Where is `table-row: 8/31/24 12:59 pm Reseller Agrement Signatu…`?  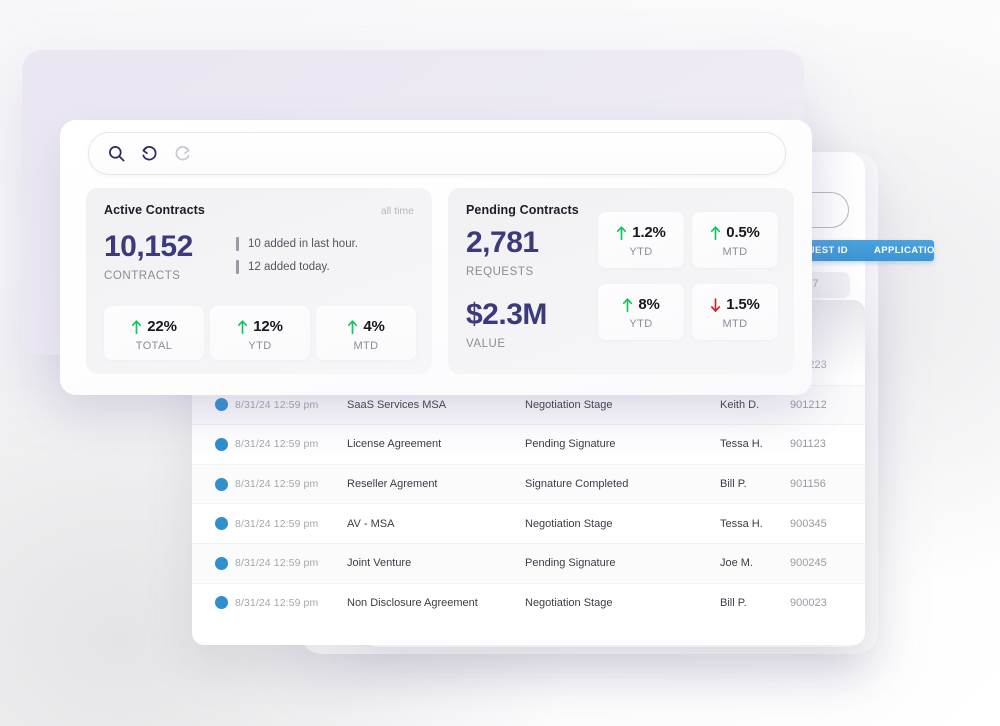
table-row: 8/31/24 12:59 pm Reseller Agrement Signatu… is located at coordinates (528, 484).